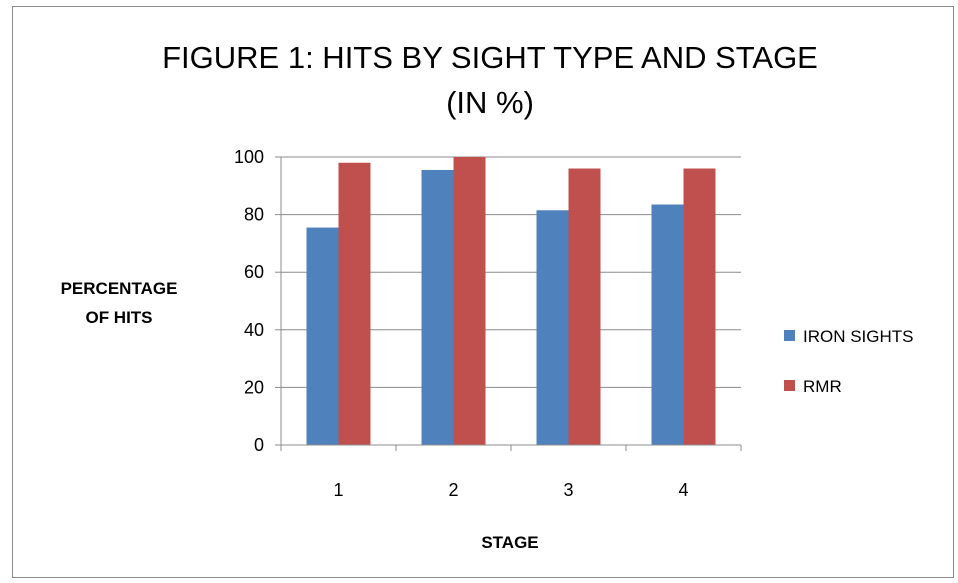 The height and width of the screenshot is (583, 958). I want to click on legend-label-iron-sights: IRON SIGHTS, so click(858, 336).